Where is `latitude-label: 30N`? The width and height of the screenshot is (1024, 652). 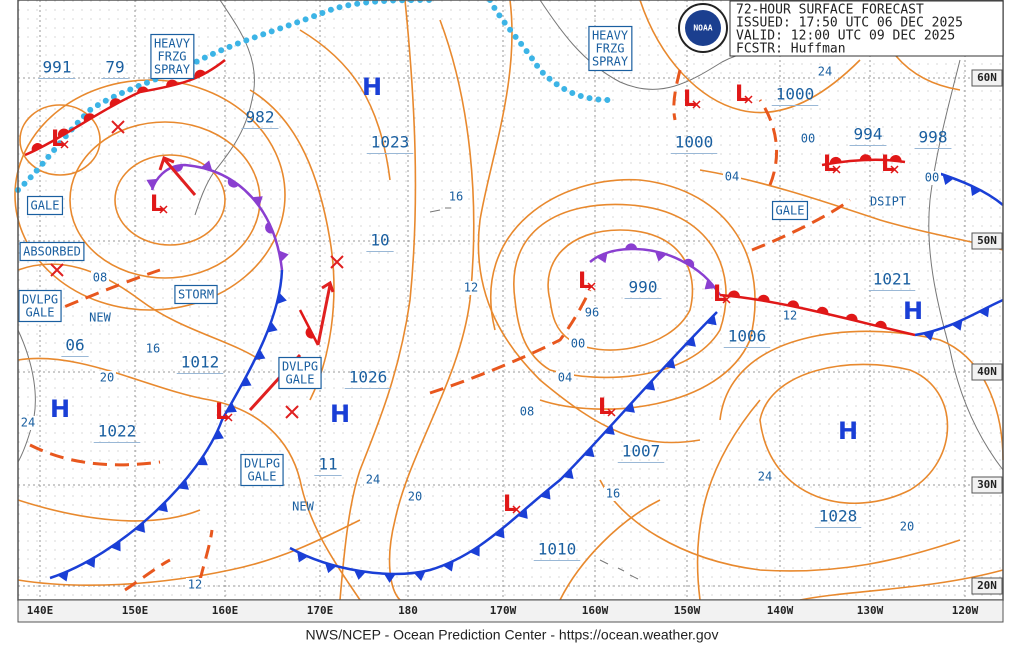 latitude-label: 30N is located at coordinates (987, 484).